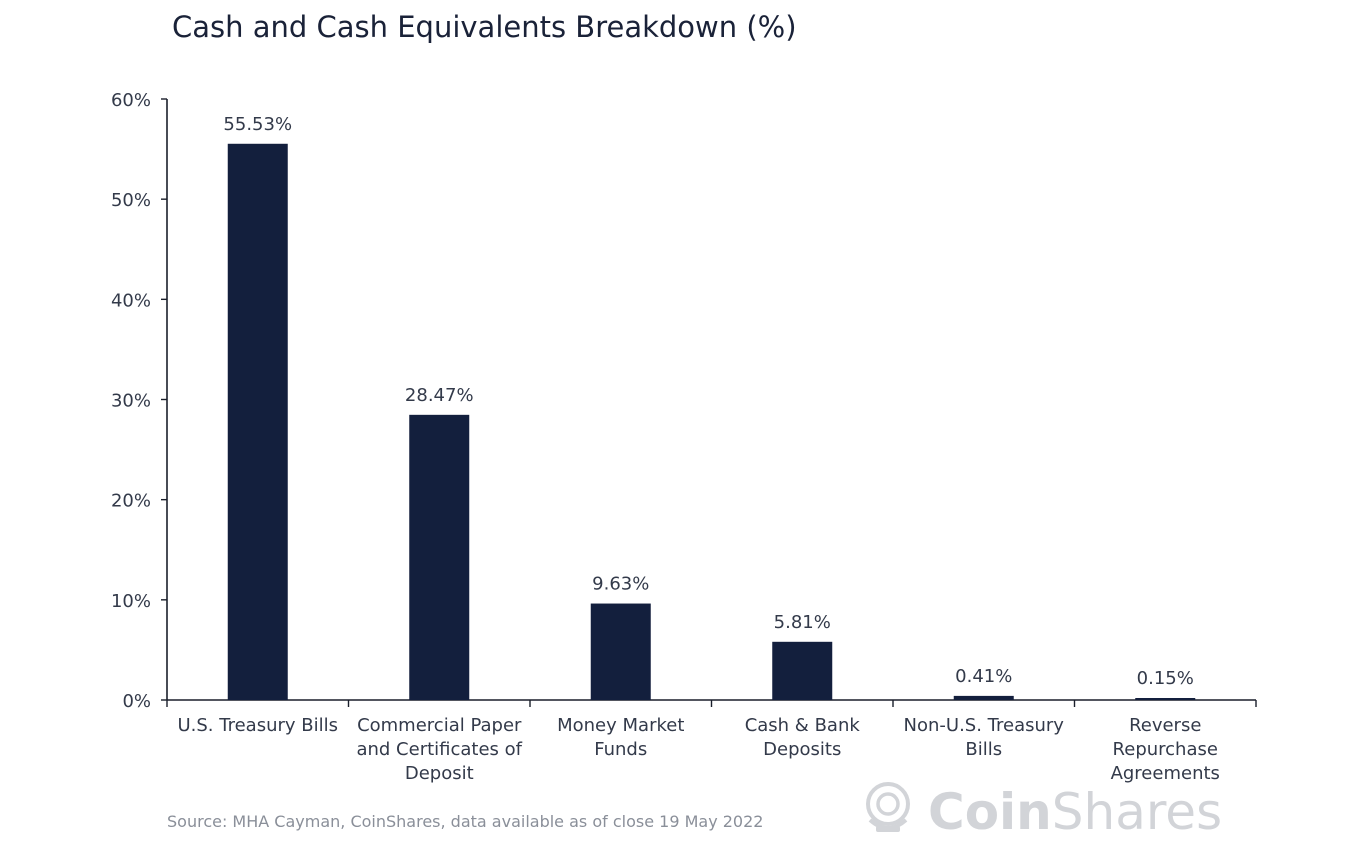  Describe the element at coordinates (257, 124) in the screenshot. I see `bar-value-label: 55.53%` at that location.